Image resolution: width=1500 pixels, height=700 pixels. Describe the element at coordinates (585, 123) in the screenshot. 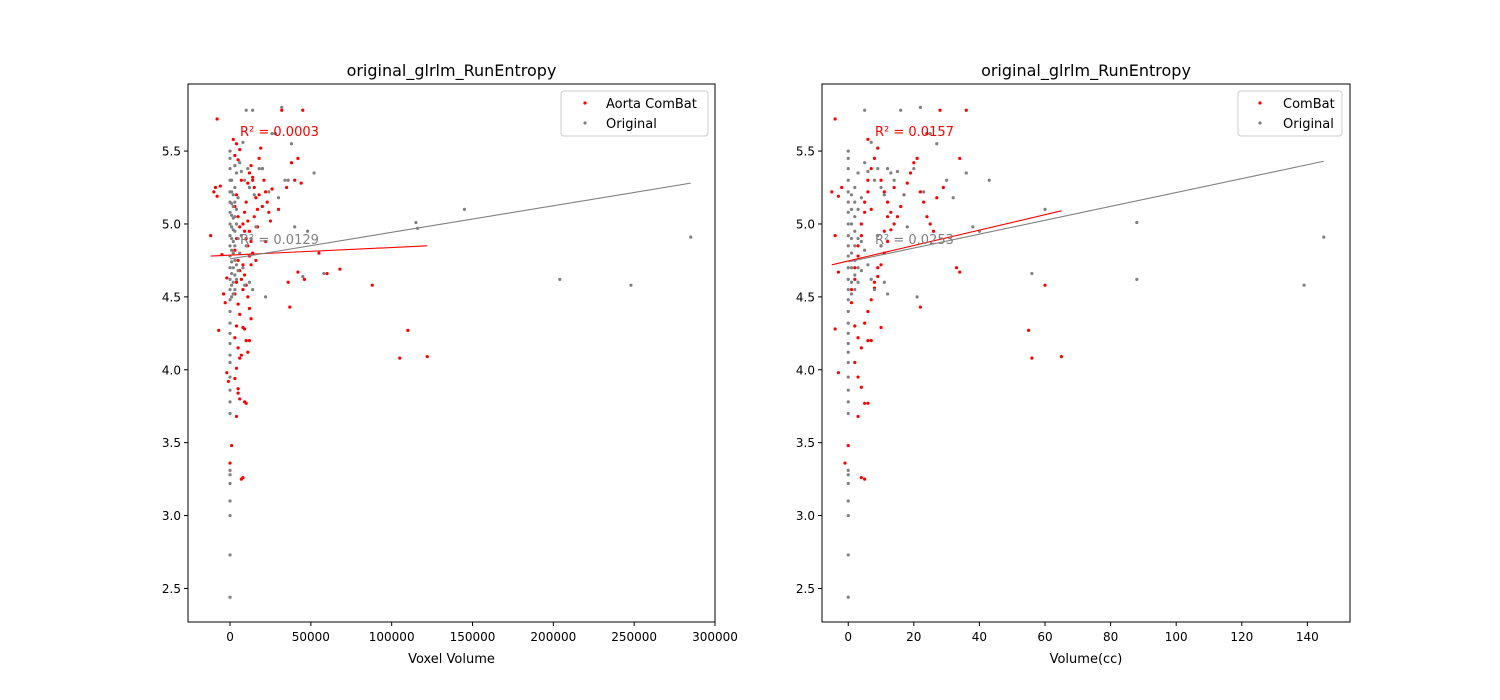

I see `left-legend-marker-original` at that location.